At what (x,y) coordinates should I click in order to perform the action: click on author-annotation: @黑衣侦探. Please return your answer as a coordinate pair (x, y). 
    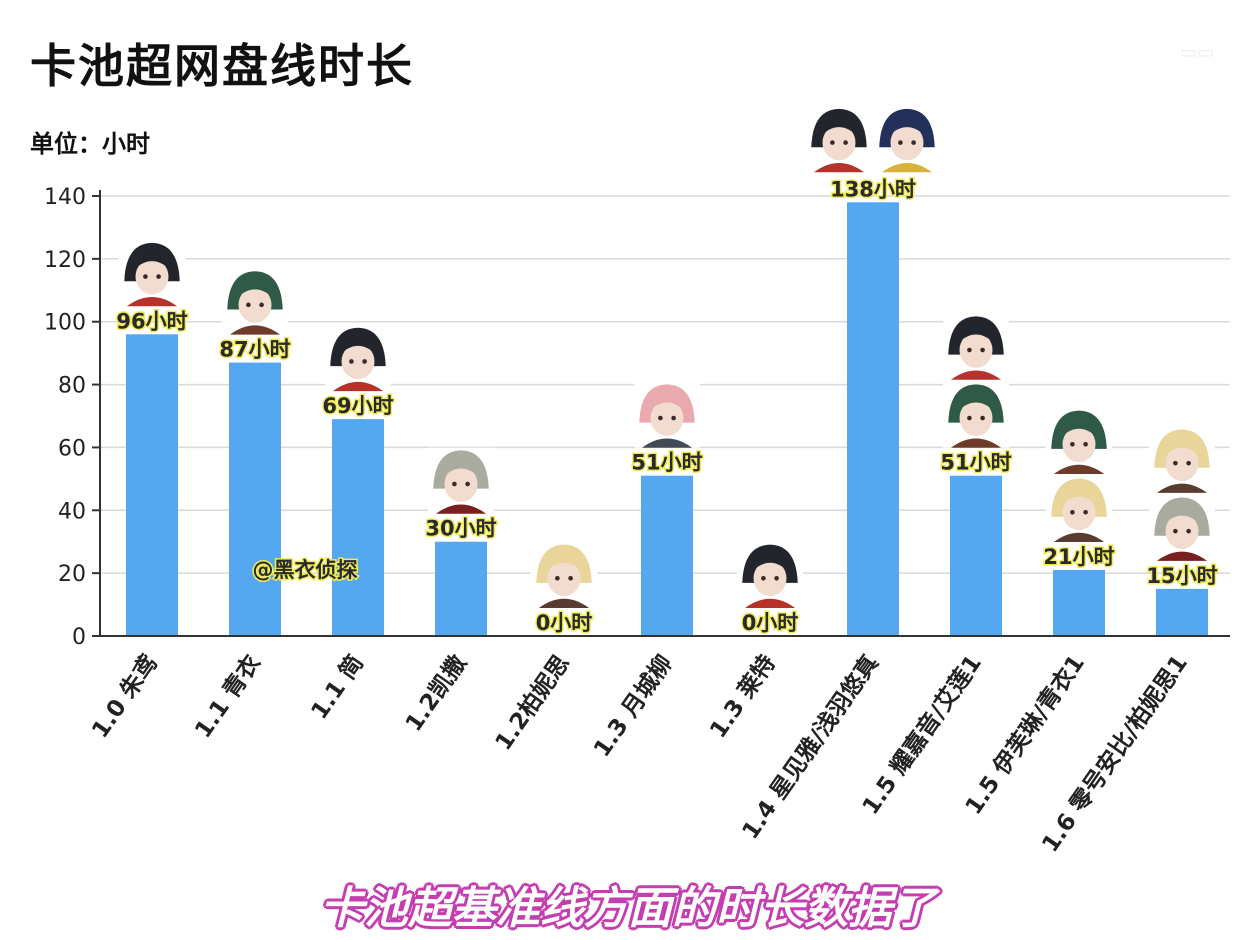
    Looking at the image, I should click on (305, 570).